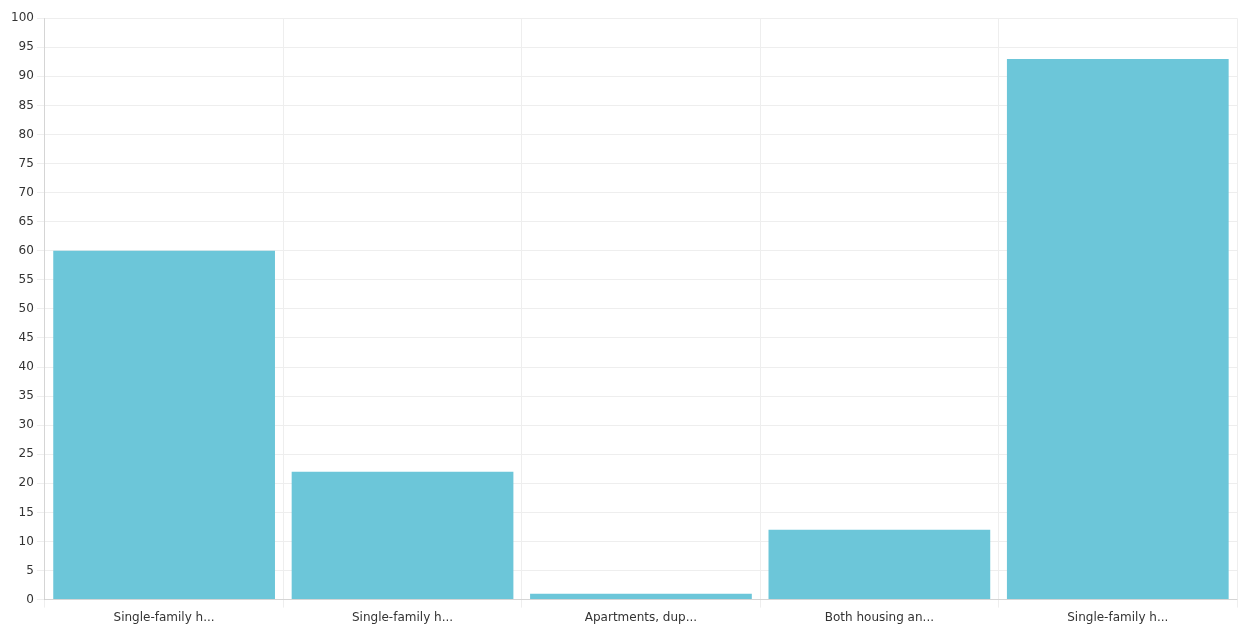 The image size is (1255, 636). I want to click on y-tick-label: 30, so click(26, 424).